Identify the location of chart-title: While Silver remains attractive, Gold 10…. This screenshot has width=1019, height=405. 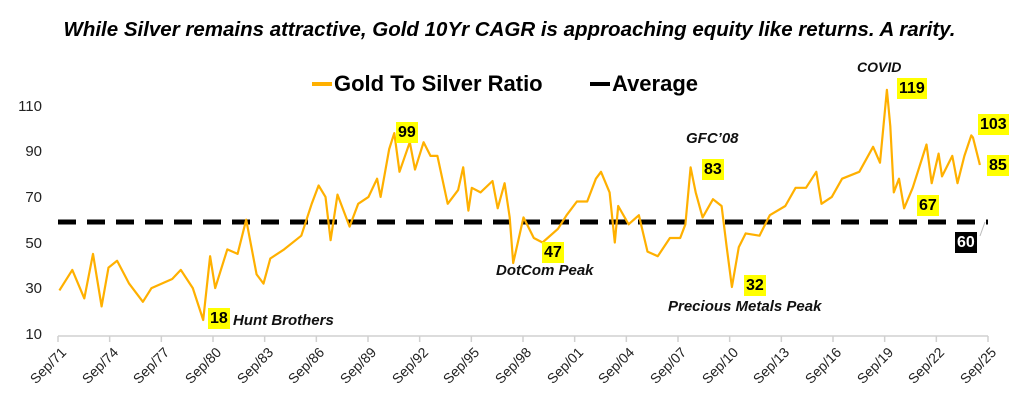
(509, 29).